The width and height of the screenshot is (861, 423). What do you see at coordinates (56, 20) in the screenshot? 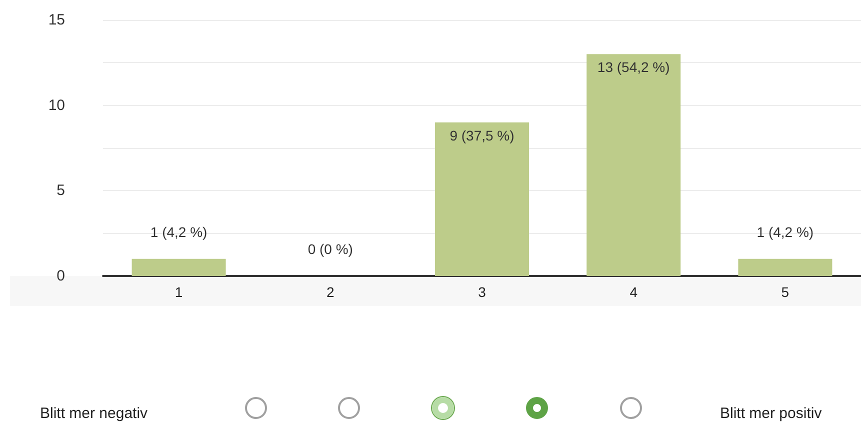
I see `y-tick-label: 15` at bounding box center [56, 20].